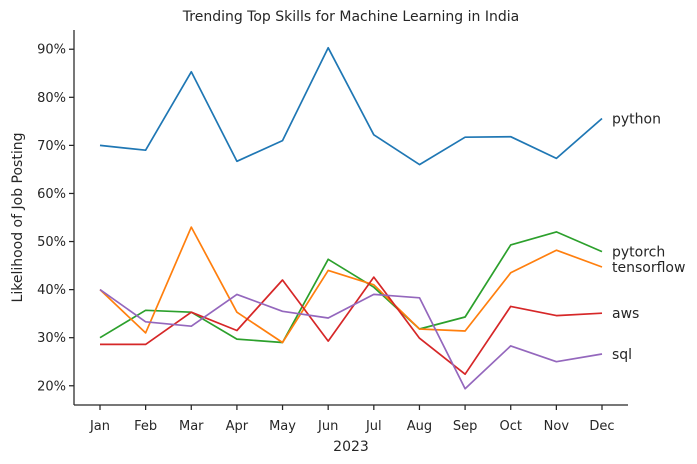 The image size is (697, 464). I want to click on x-tick-label: Aug, so click(419, 426).